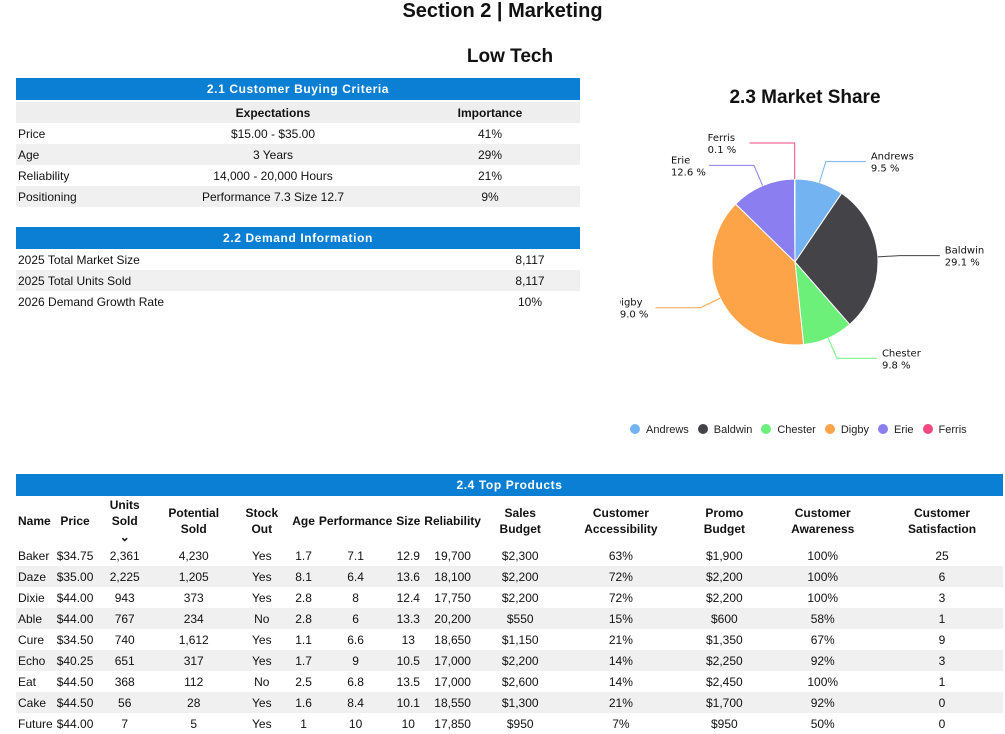  Describe the element at coordinates (355, 723) in the screenshot. I see `table-cell: 10` at that location.